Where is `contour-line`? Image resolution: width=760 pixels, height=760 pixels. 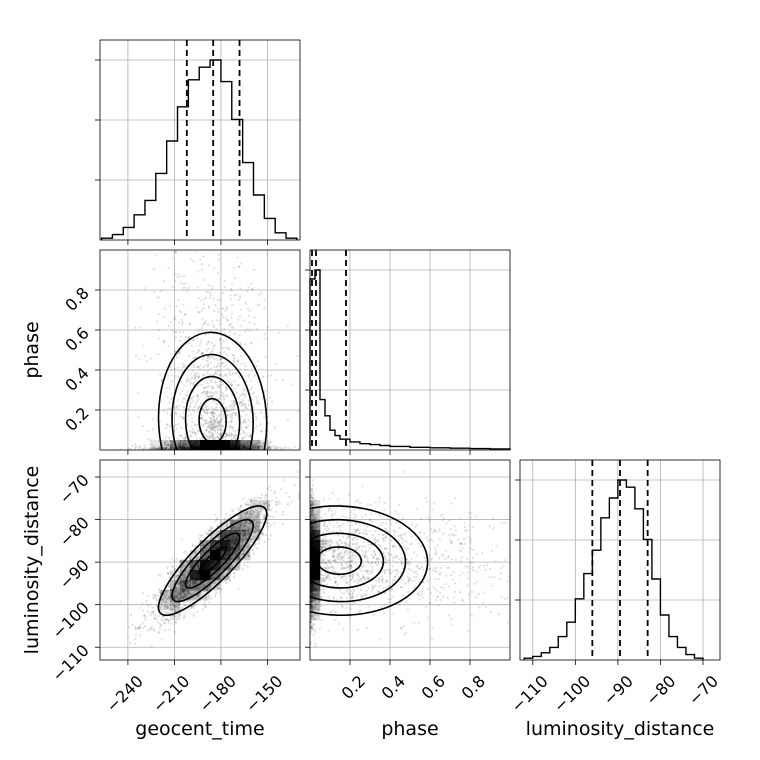 contour-line is located at coordinates (212, 412).